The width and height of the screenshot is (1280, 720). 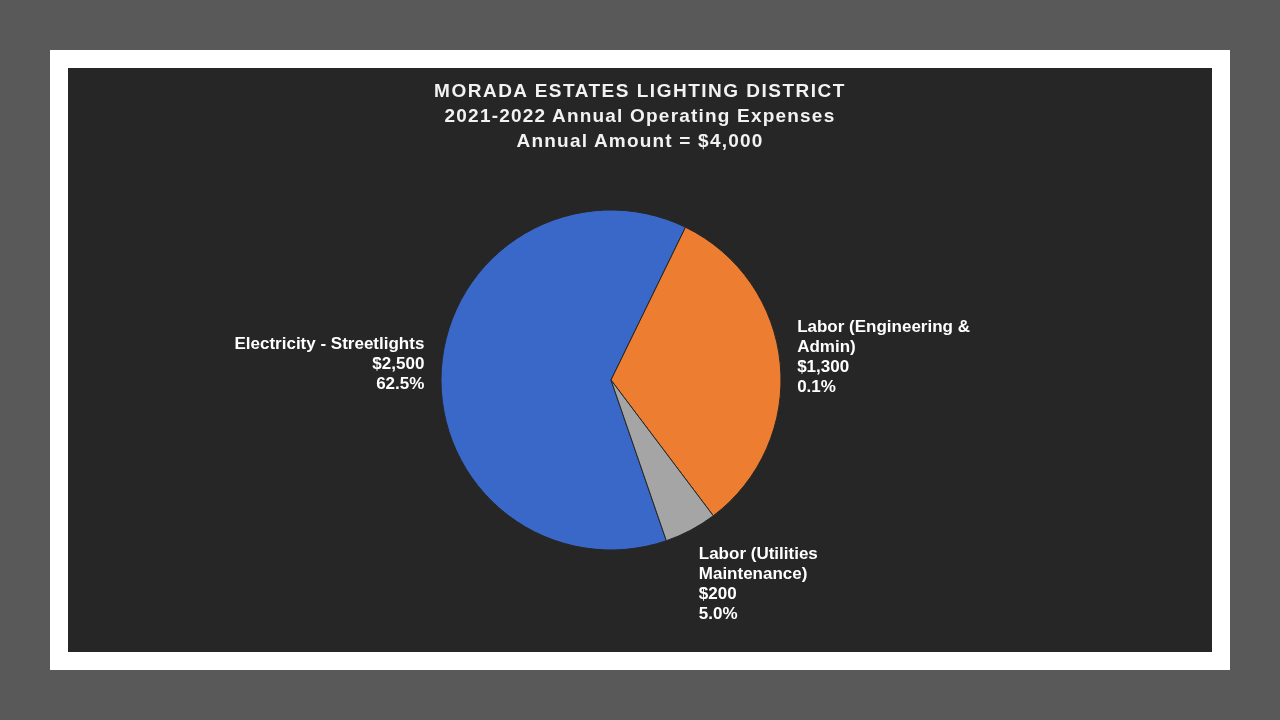 I want to click on chart-title: MORADA ESTATES LIGHTING DISTRICT, so click(x=640, y=90).